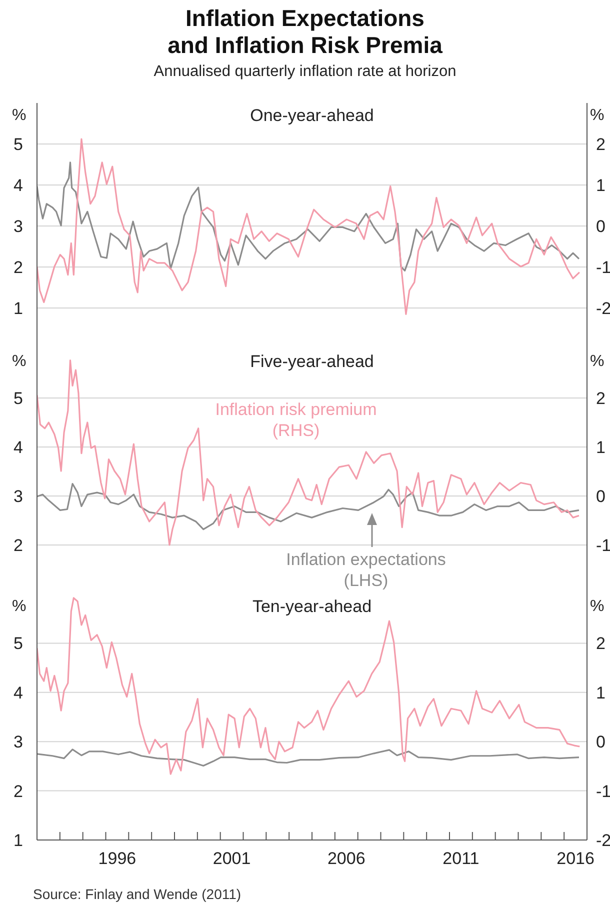 This screenshot has height=905, width=610. What do you see at coordinates (461, 858) in the screenshot?
I see `x-tick-label: 2011` at bounding box center [461, 858].